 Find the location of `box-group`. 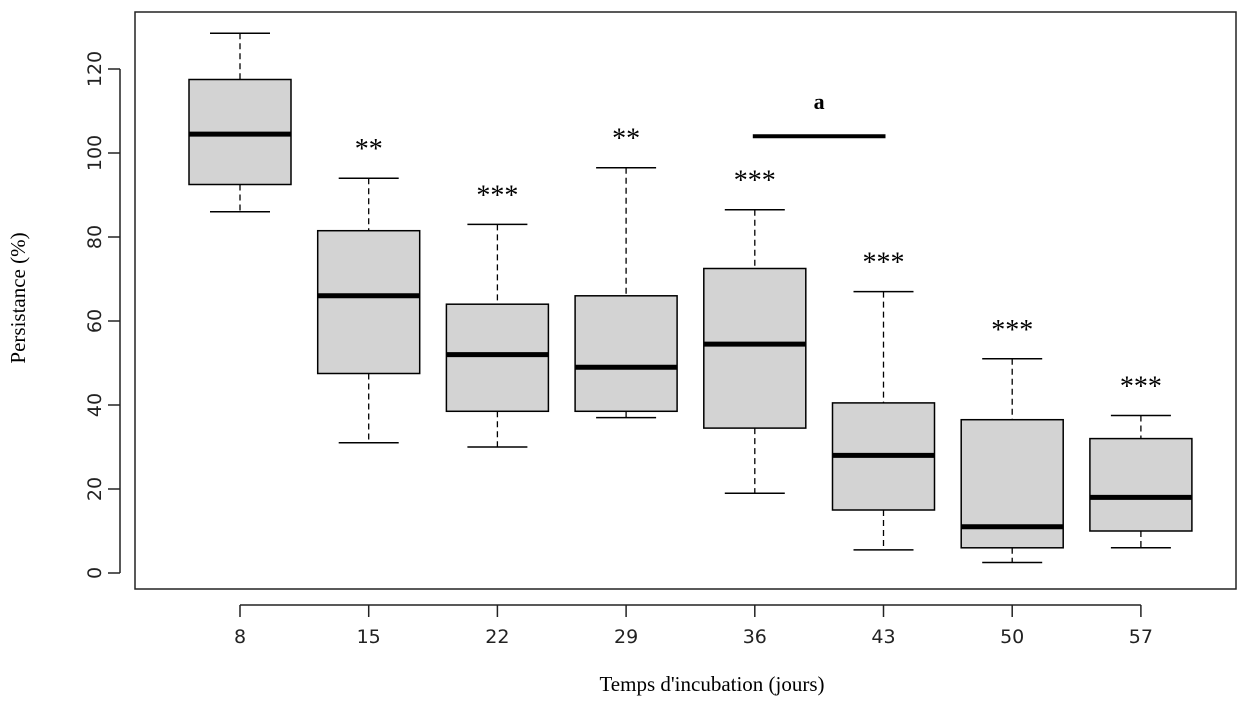

box-group is located at coordinates (240, 122).